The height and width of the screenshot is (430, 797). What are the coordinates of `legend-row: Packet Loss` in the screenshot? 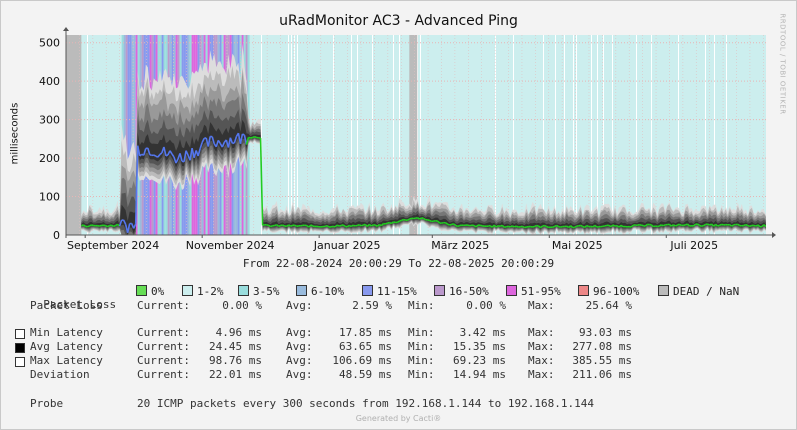 It's located at (73, 298).